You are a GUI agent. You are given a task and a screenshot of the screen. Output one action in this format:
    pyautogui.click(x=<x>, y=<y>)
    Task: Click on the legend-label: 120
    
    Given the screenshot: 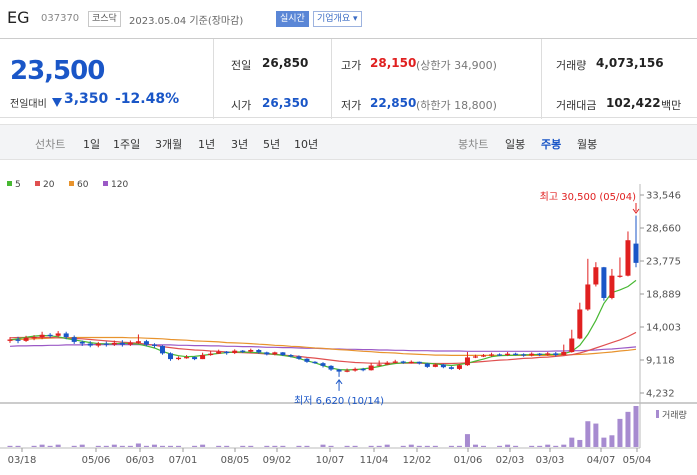 What is the action you would take?
    pyautogui.click(x=119, y=185)
    